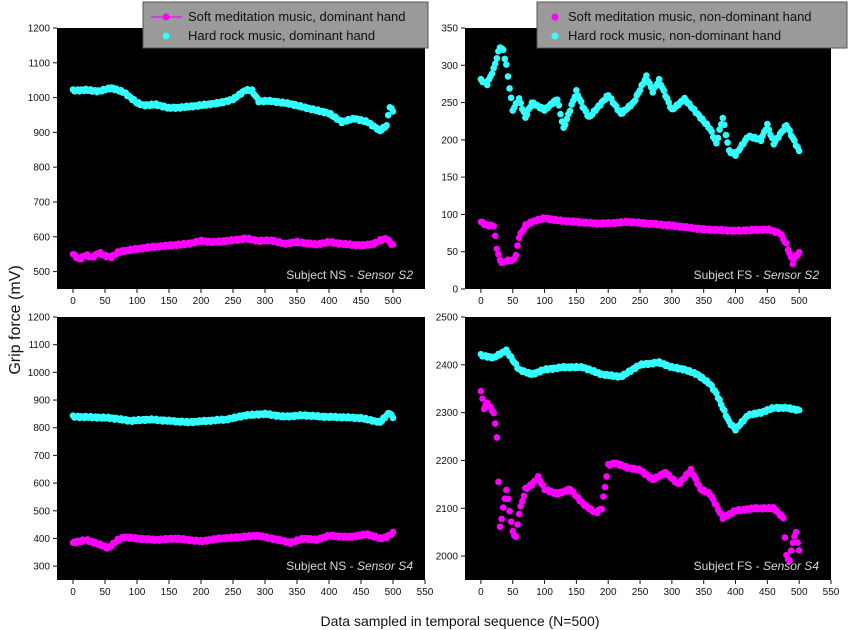  Describe the element at coordinates (39, 318) in the screenshot. I see `y-tick-label: 1200` at that location.